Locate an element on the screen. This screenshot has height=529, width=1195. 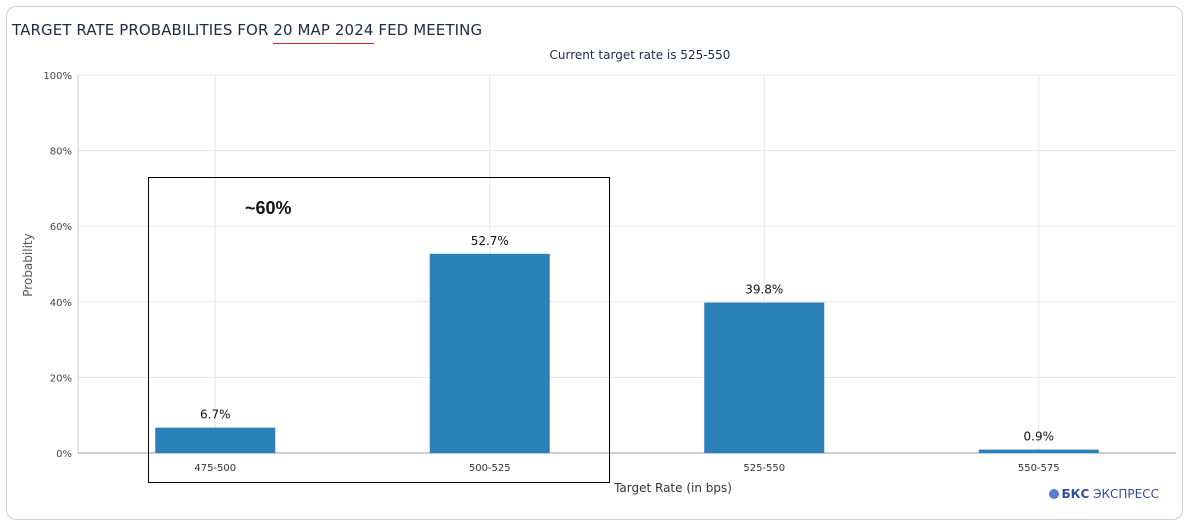
y-tick-label: 40% is located at coordinates (61, 303).